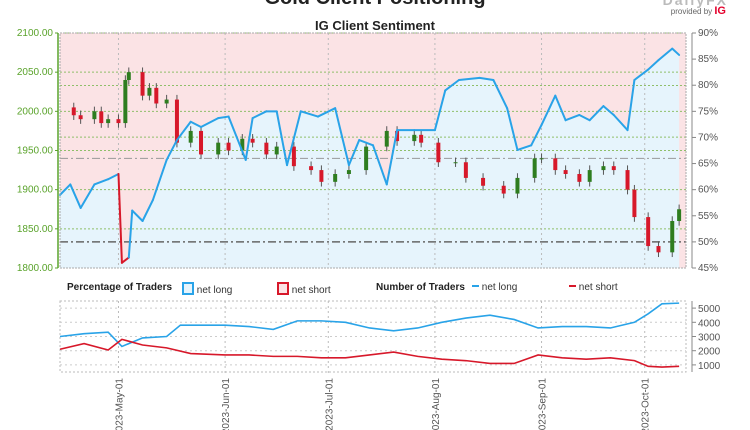  What do you see at coordinates (475, 286) in the screenshot?
I see `net-long-line-swatch` at bounding box center [475, 286].